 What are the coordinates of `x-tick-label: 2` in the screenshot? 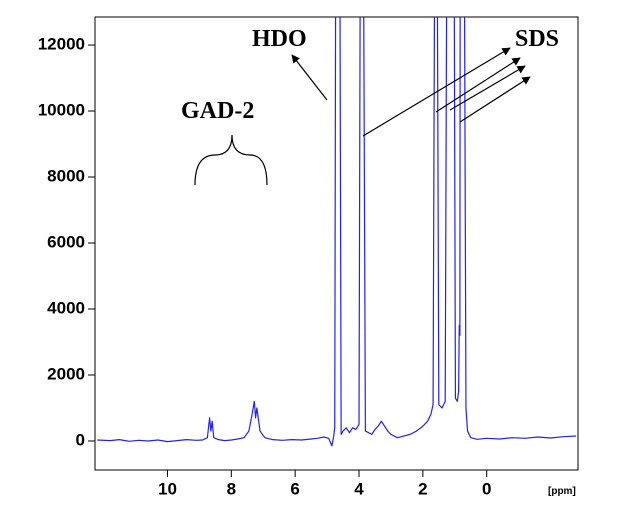 It's located at (422, 488).